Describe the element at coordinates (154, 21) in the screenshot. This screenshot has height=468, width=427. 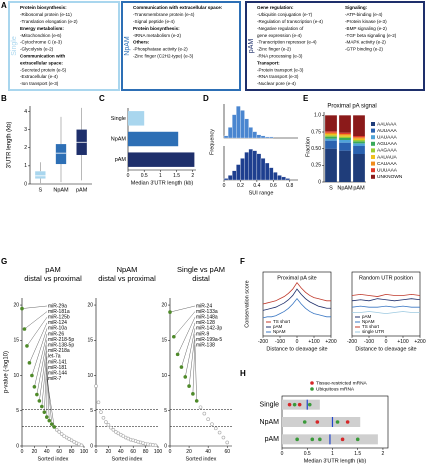
I see `term-line: -Signal peptide (e-4)` at that location.